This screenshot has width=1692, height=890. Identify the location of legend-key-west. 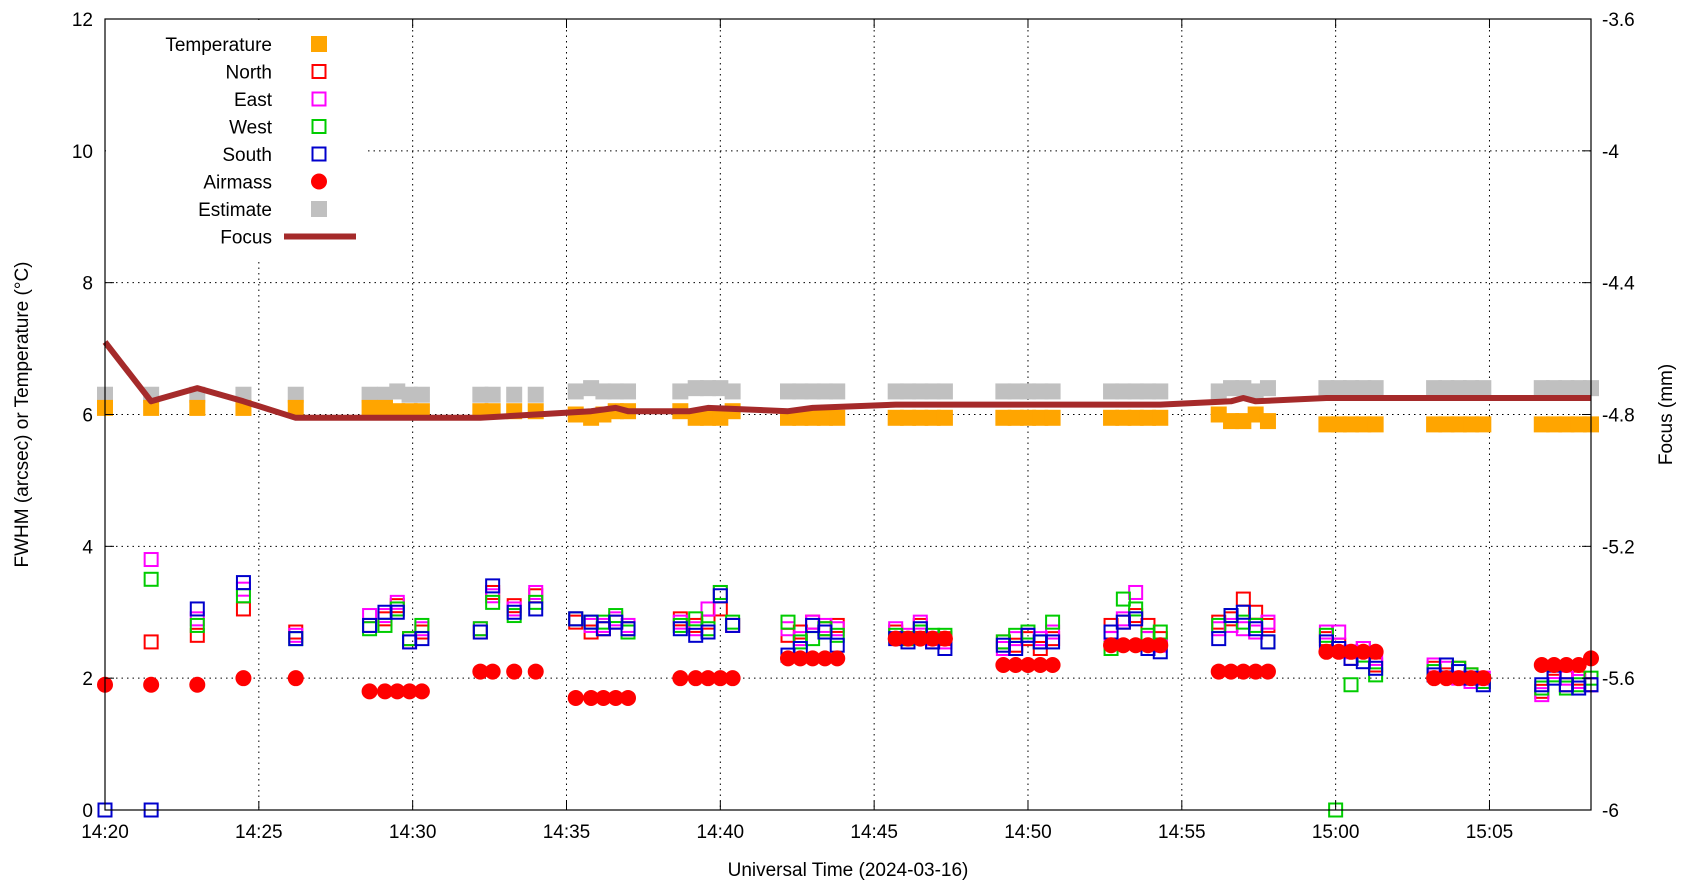
(319, 126).